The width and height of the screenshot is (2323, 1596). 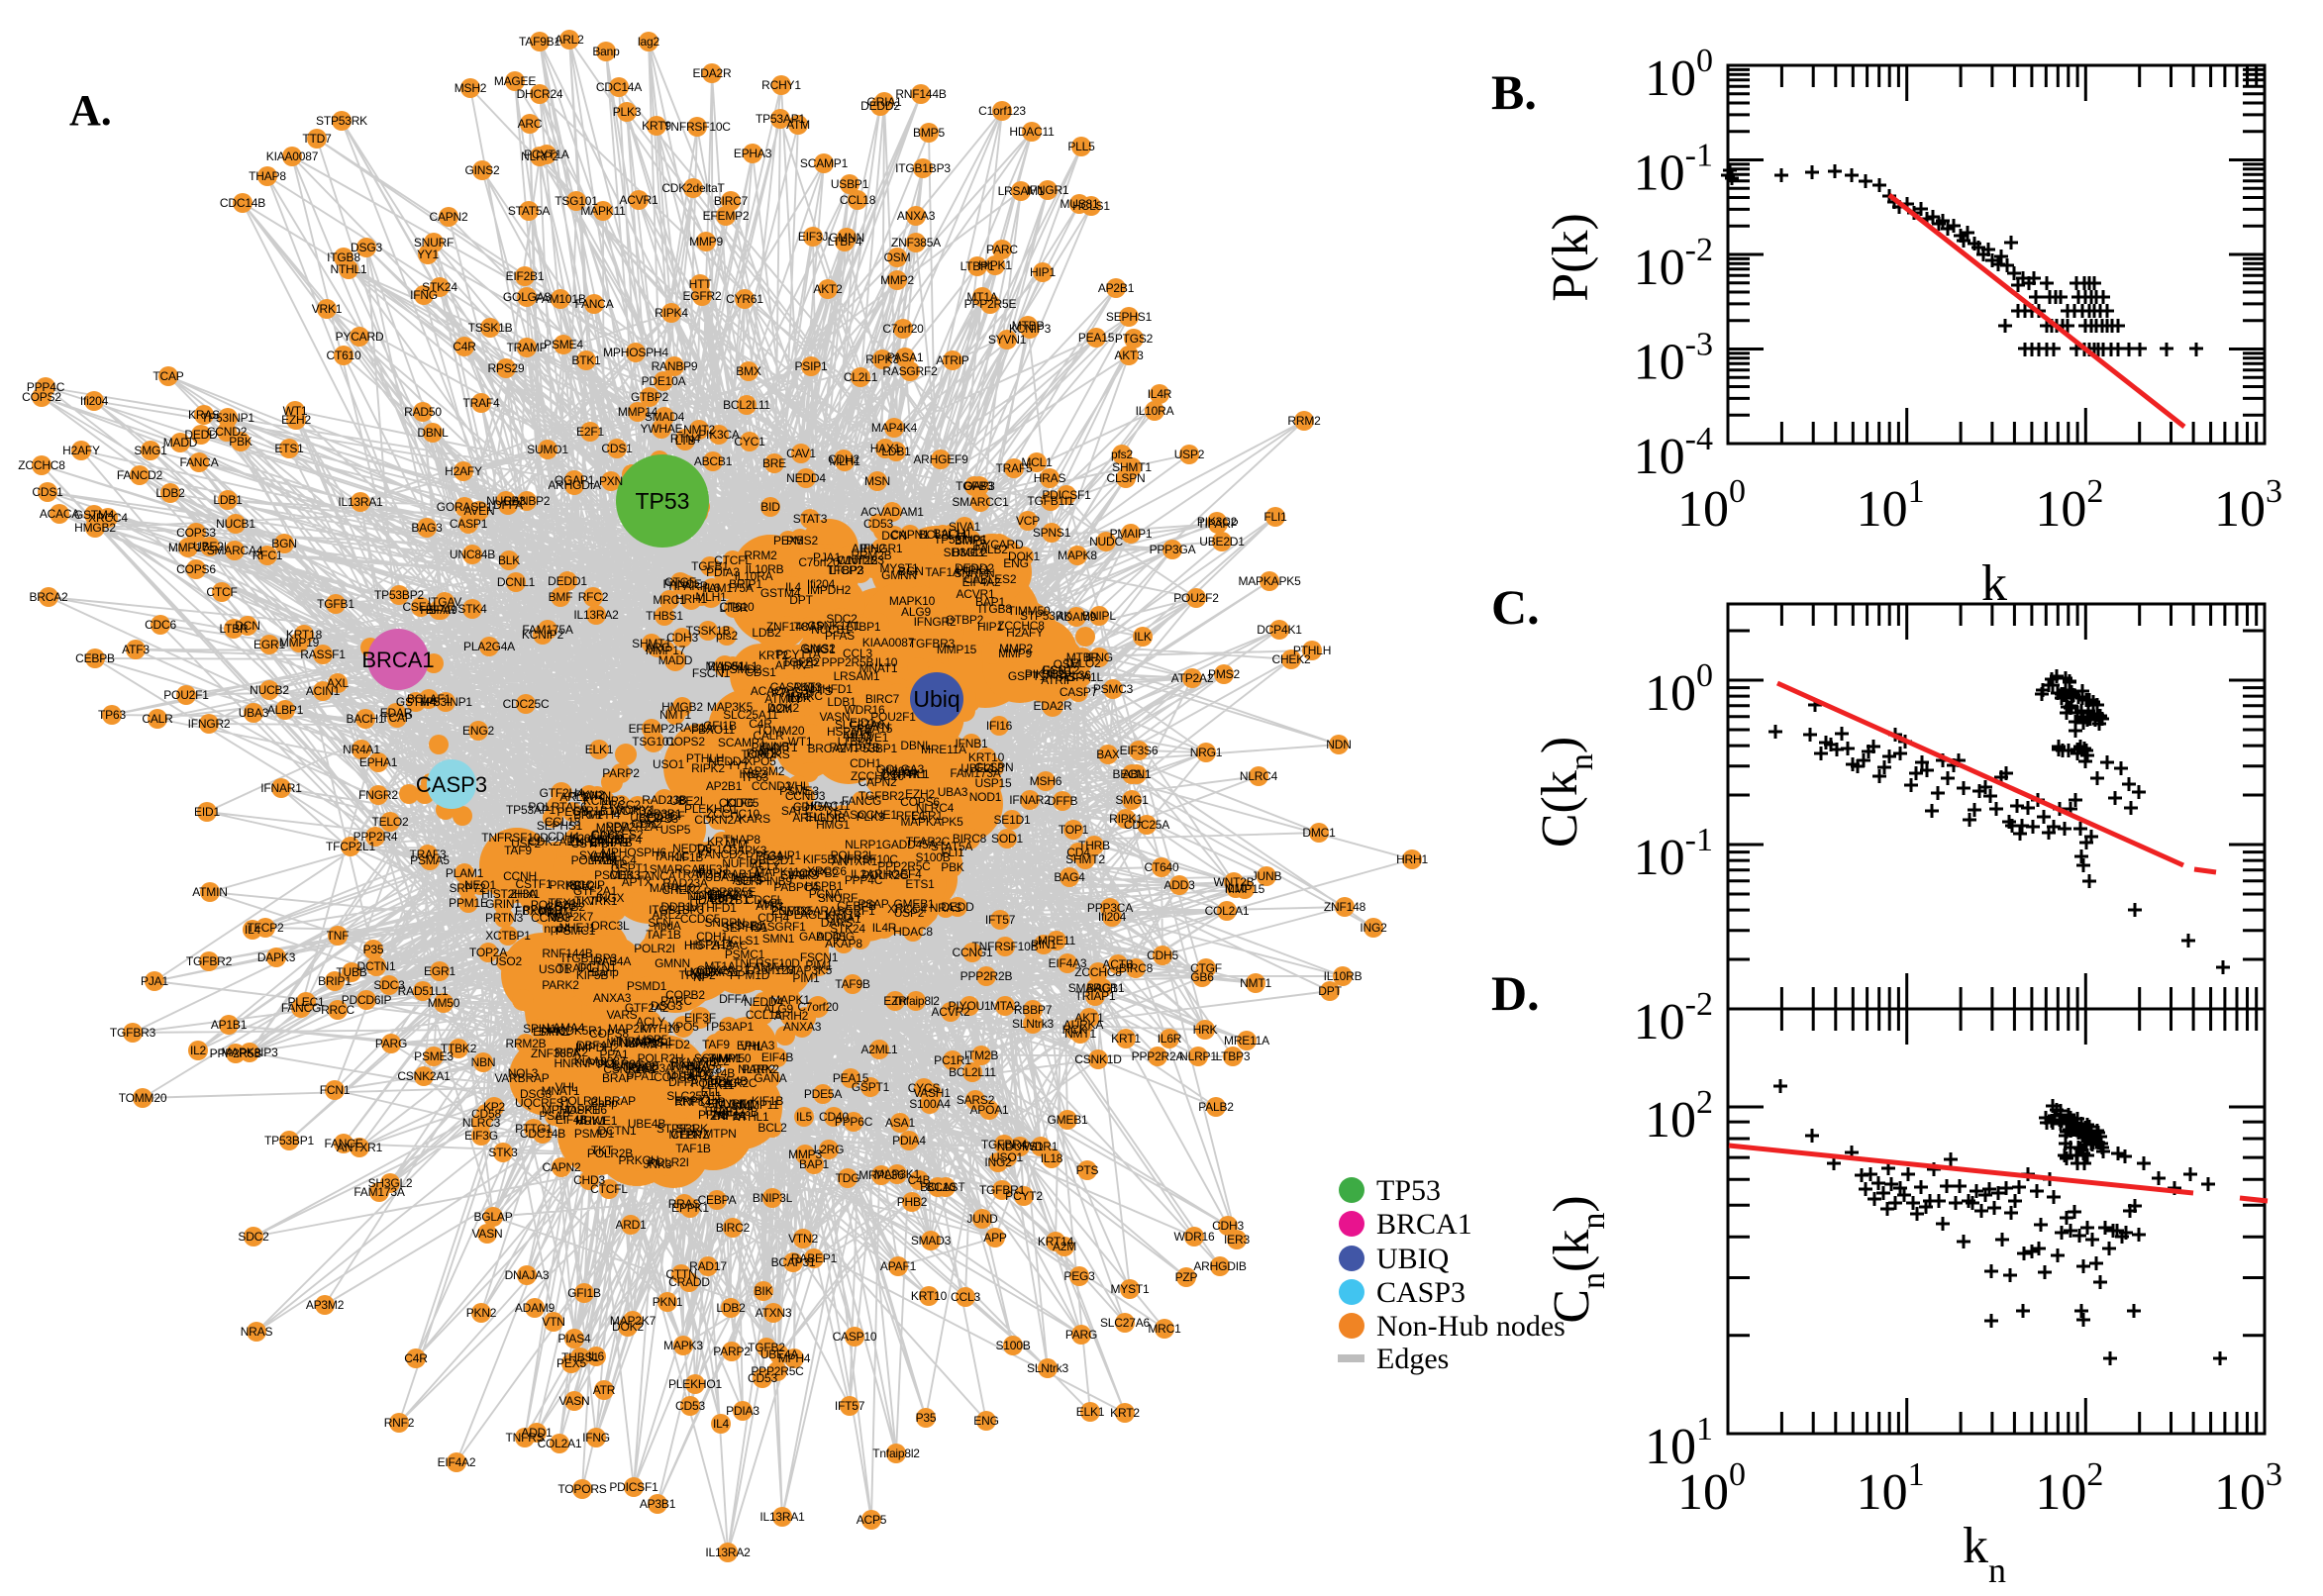 I want to click on svg-text: IL4R, so click(x=1160, y=394).